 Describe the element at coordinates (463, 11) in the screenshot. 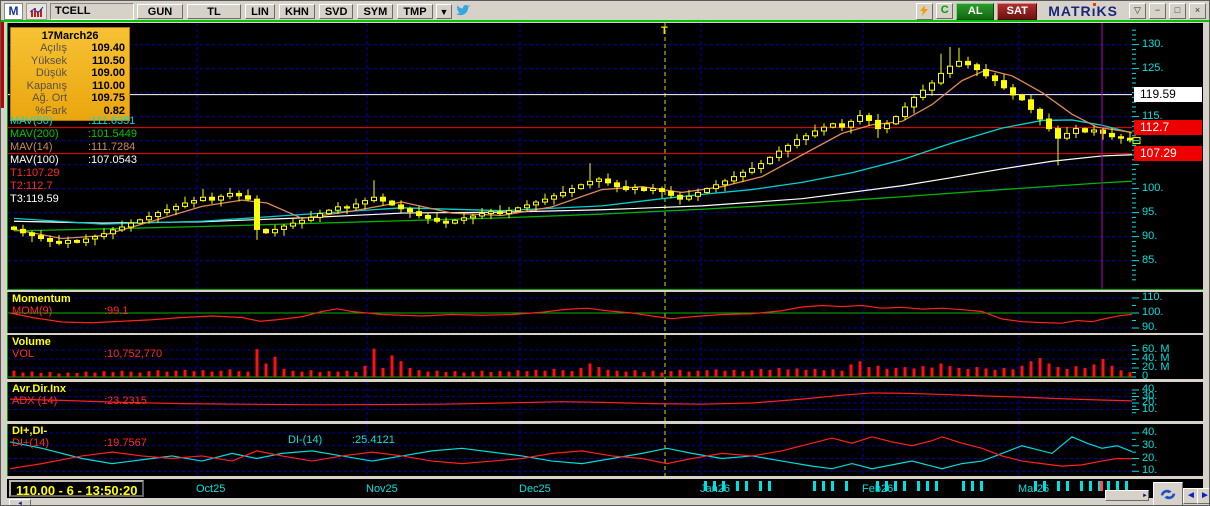

I see `twitter-icon` at that location.